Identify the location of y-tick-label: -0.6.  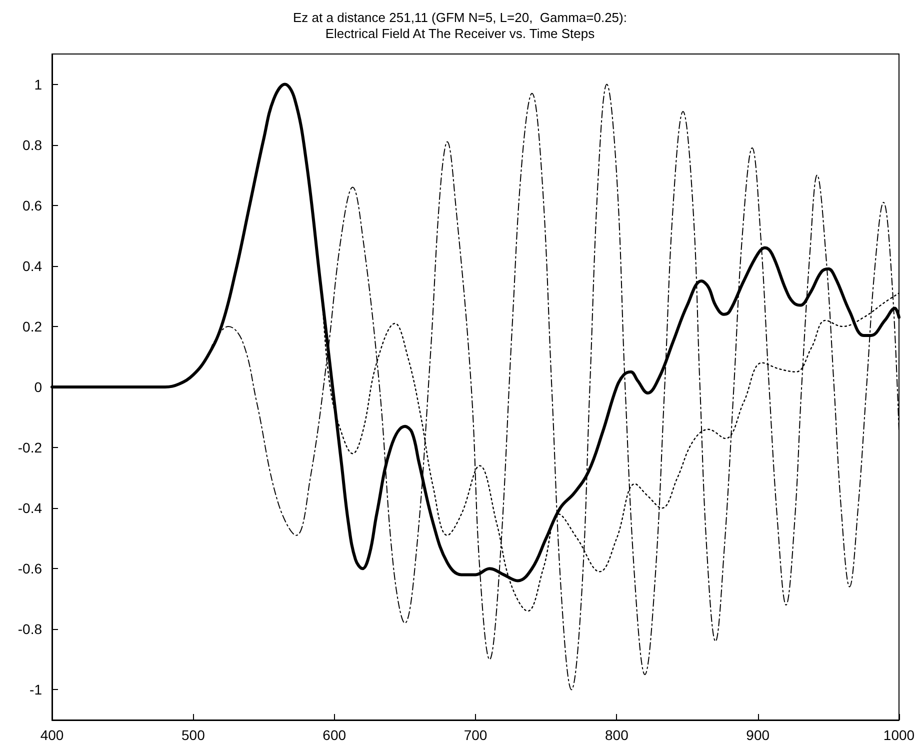
(30, 568).